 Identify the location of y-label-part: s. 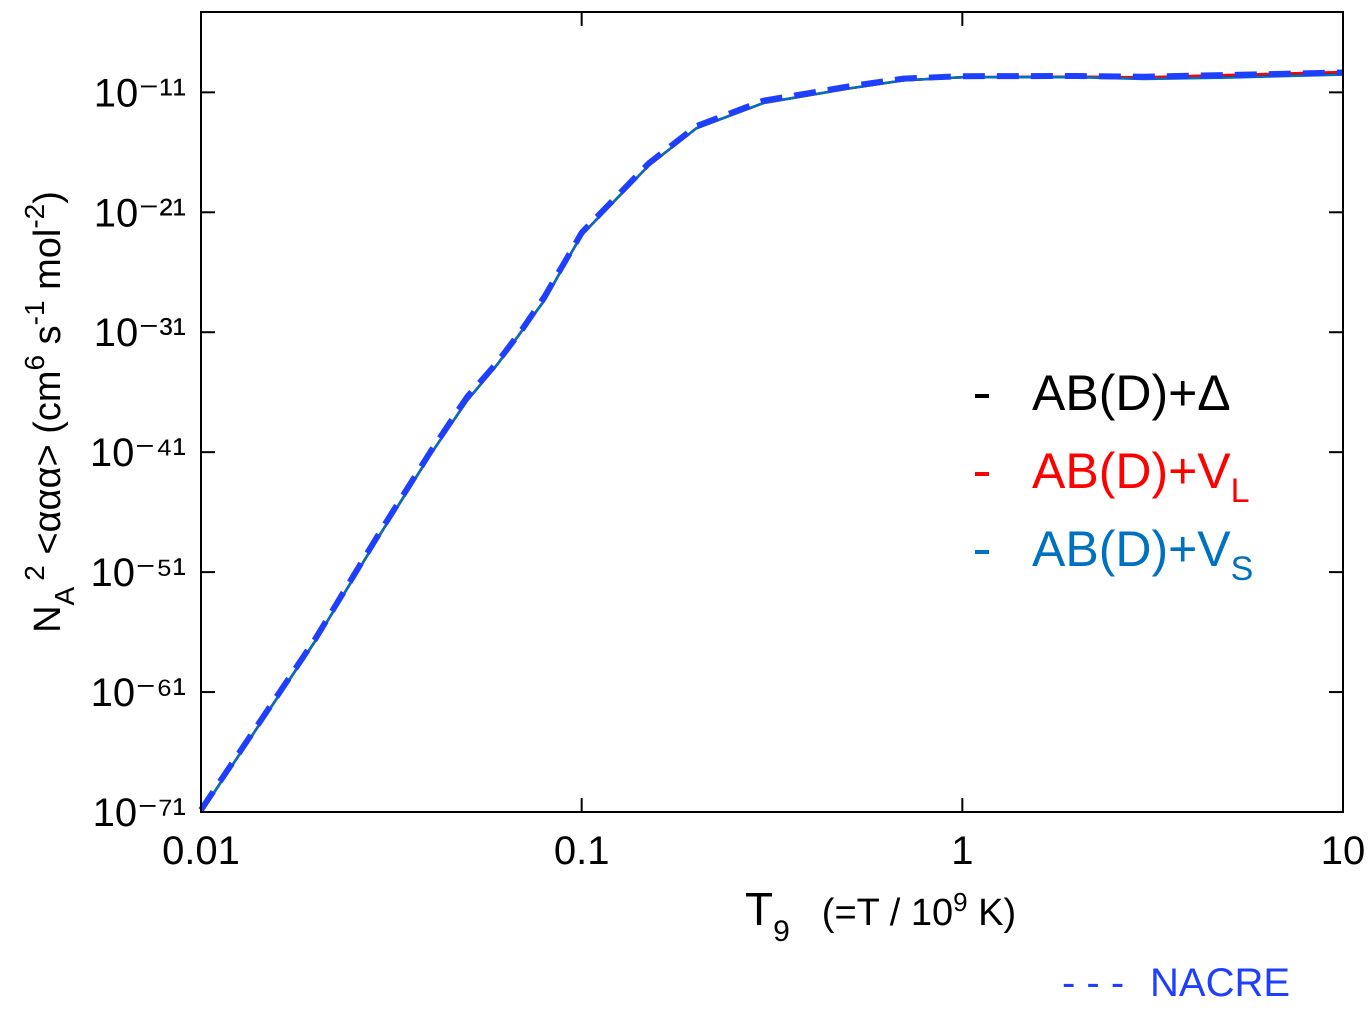
(48, 340).